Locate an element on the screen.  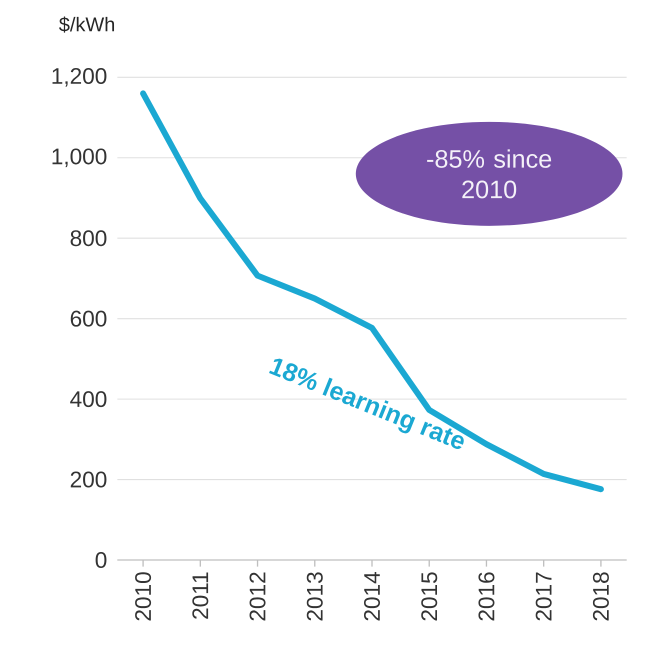
y-tick-label: 1,200 is located at coordinates (79, 77).